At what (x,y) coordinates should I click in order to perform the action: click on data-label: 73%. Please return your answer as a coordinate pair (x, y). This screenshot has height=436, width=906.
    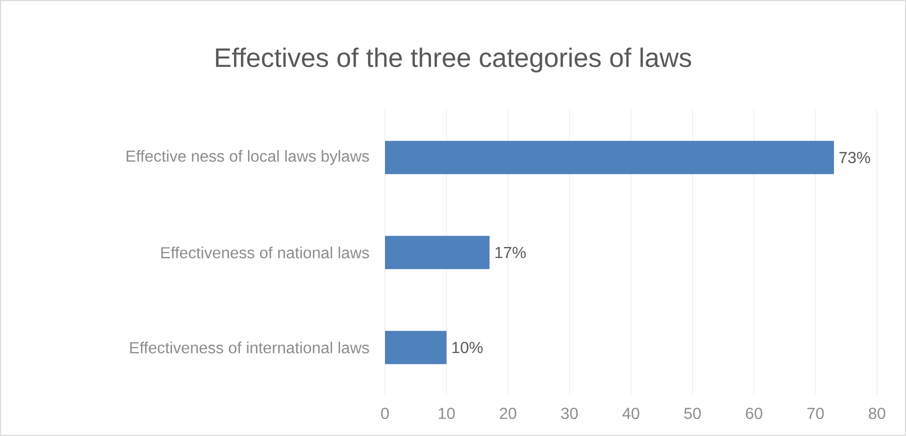
    Looking at the image, I should click on (854, 158).